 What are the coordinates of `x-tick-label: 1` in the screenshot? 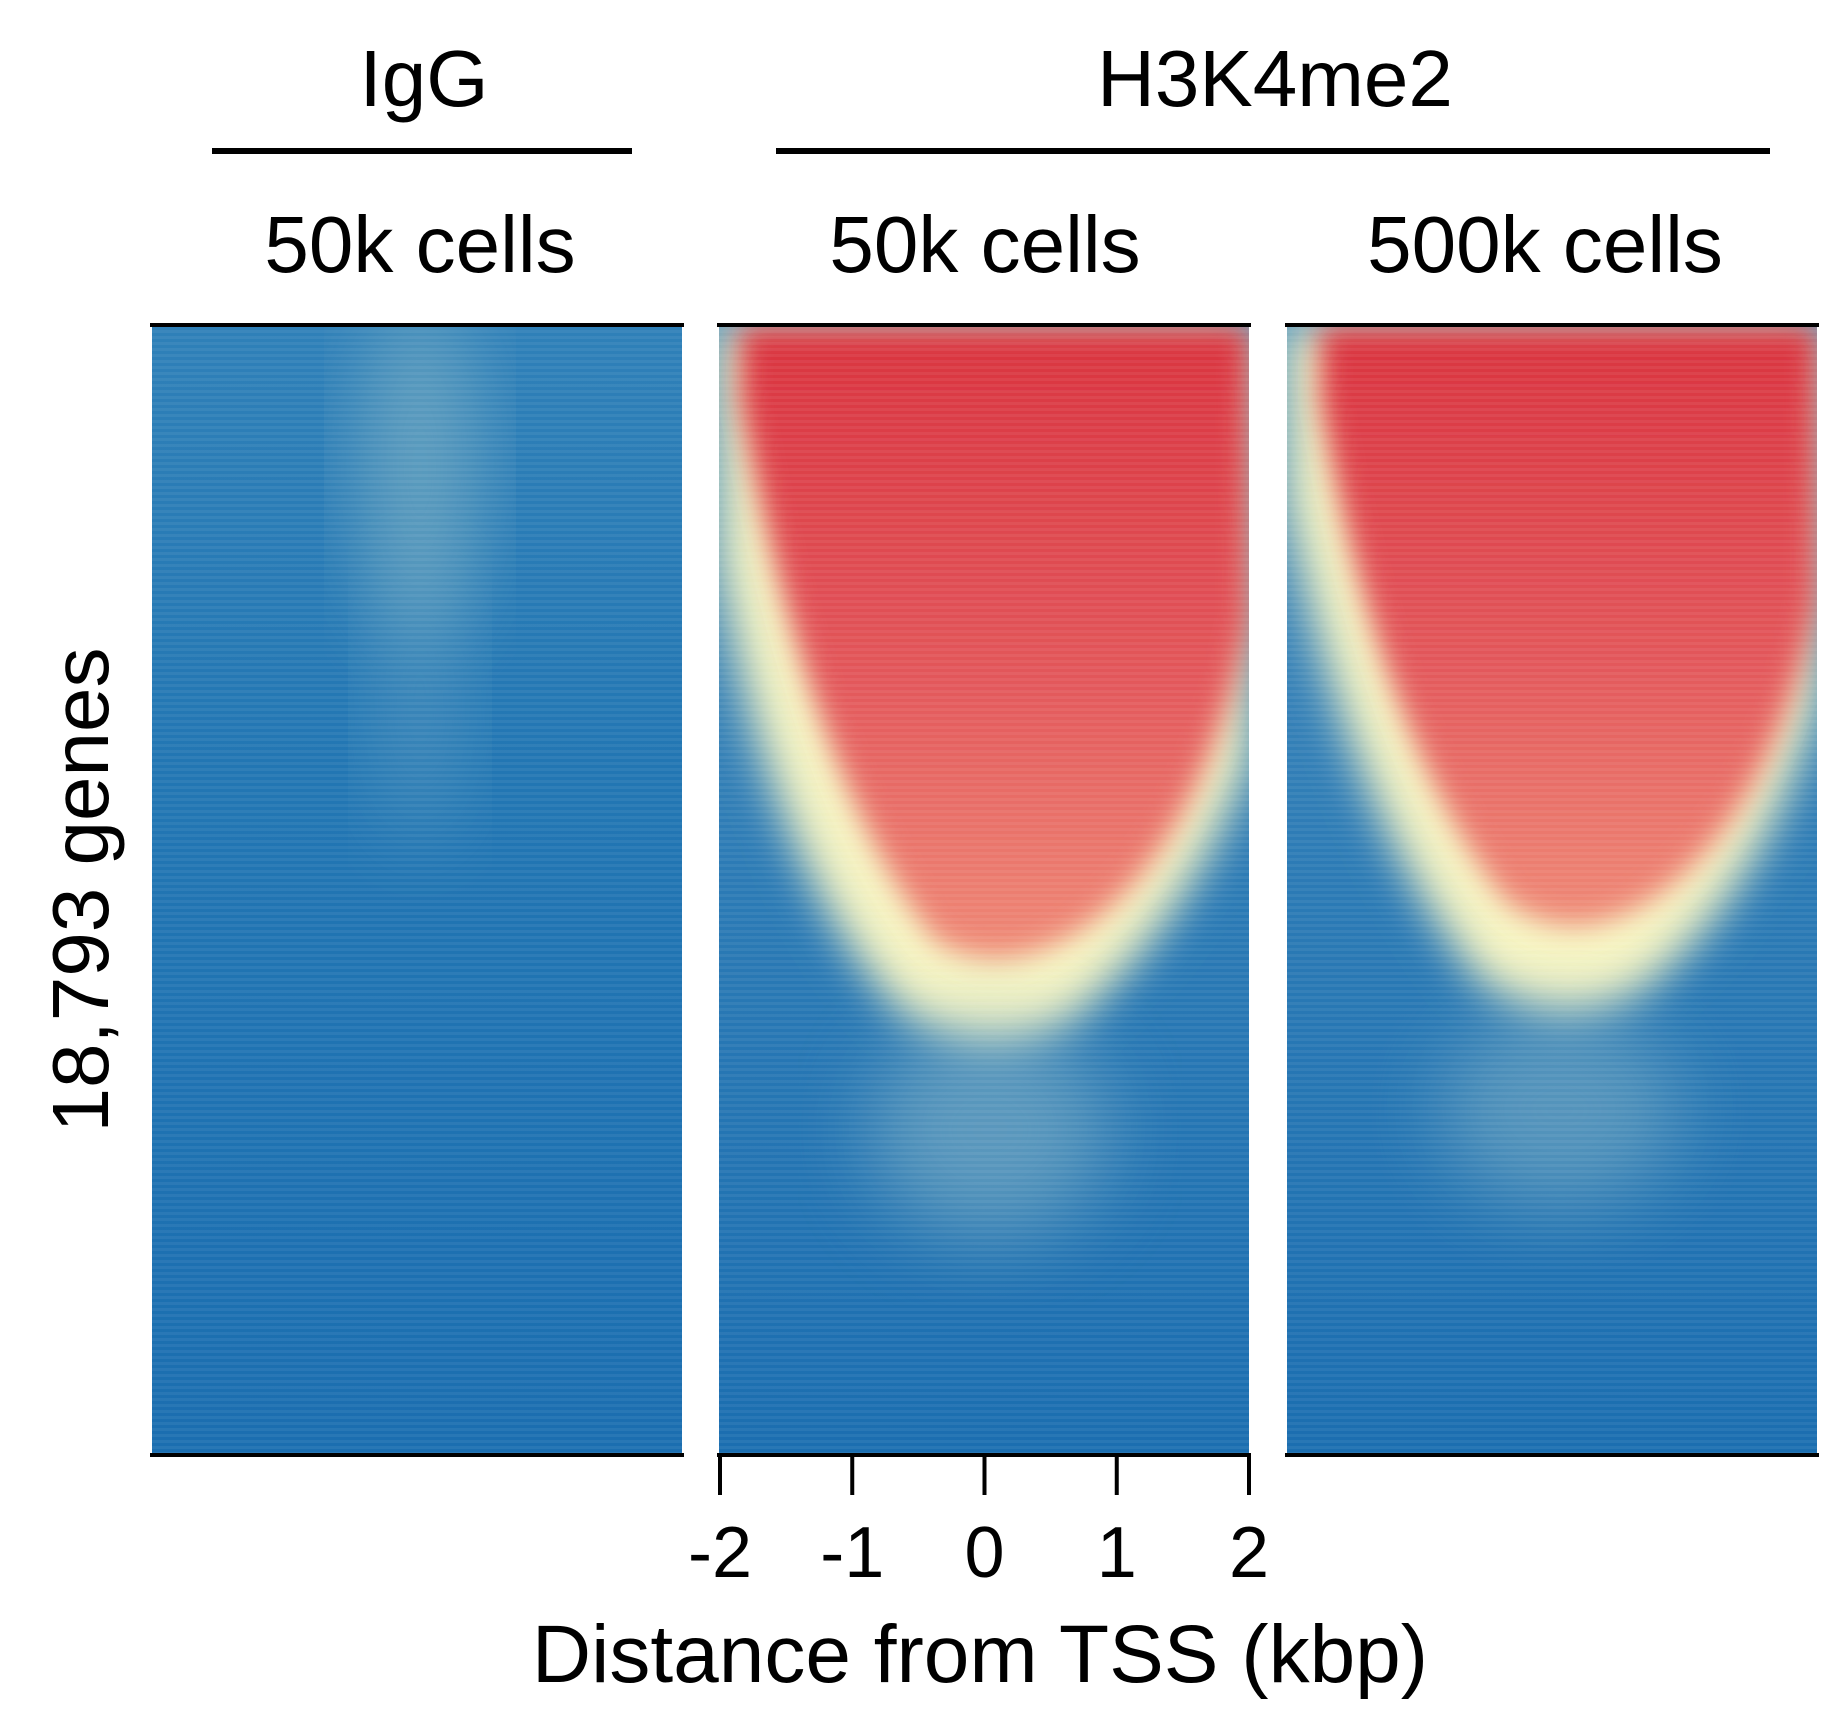 It's located at (1117, 1553).